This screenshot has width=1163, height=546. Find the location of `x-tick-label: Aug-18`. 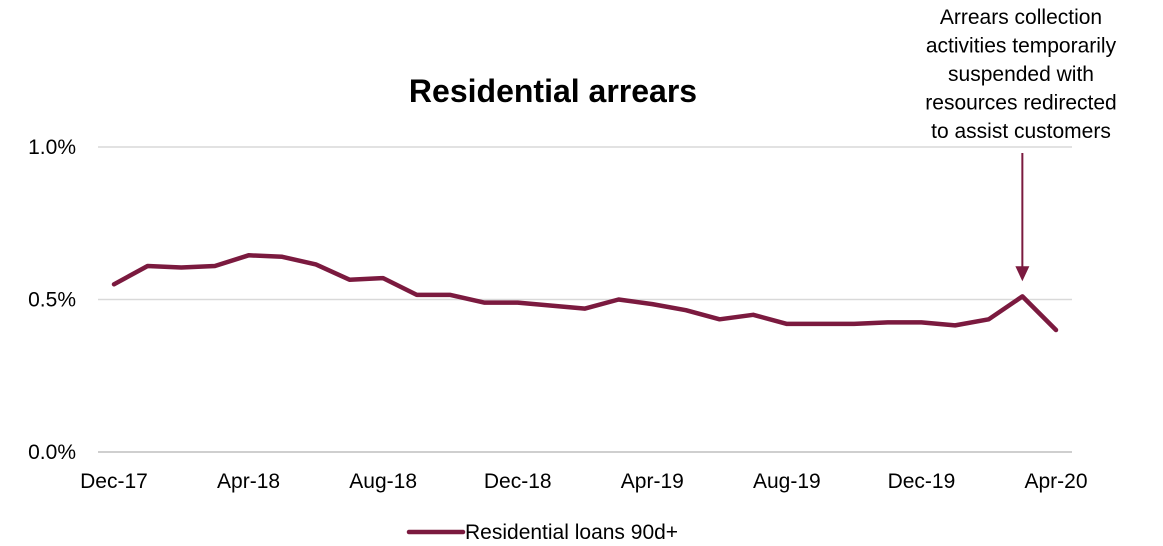

x-tick-label: Aug-18 is located at coordinates (383, 481).